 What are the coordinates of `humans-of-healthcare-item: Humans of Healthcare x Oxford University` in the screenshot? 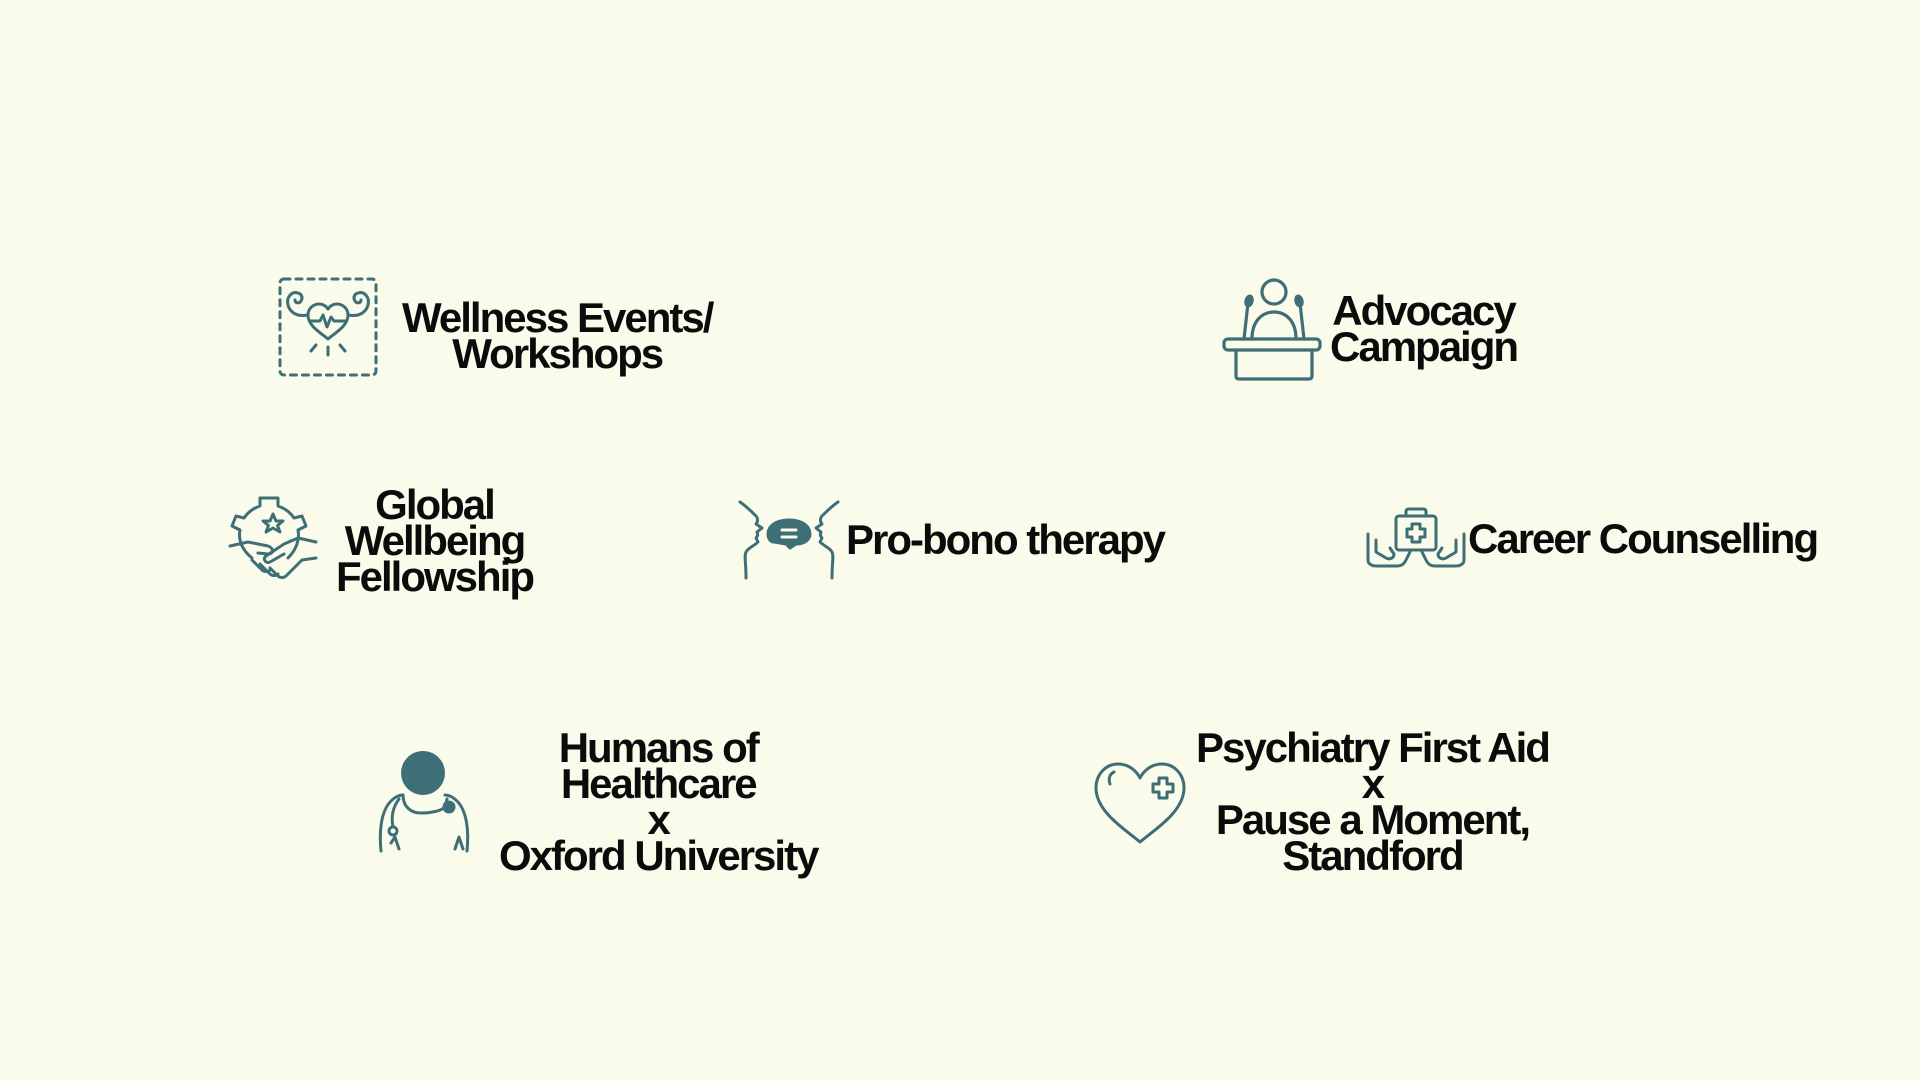 It's located at (597, 801).